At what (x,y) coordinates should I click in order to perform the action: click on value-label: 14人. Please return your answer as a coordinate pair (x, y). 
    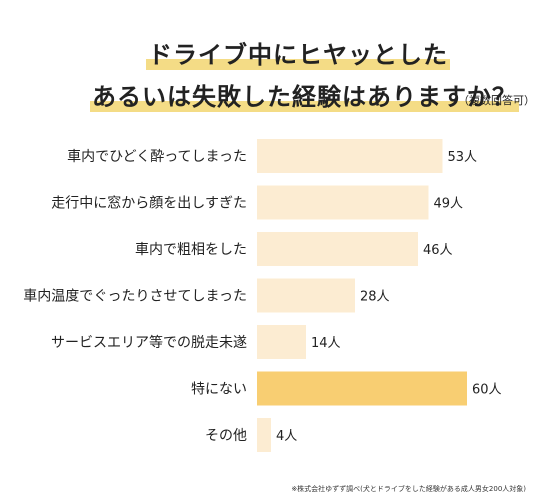
    Looking at the image, I should click on (326, 343).